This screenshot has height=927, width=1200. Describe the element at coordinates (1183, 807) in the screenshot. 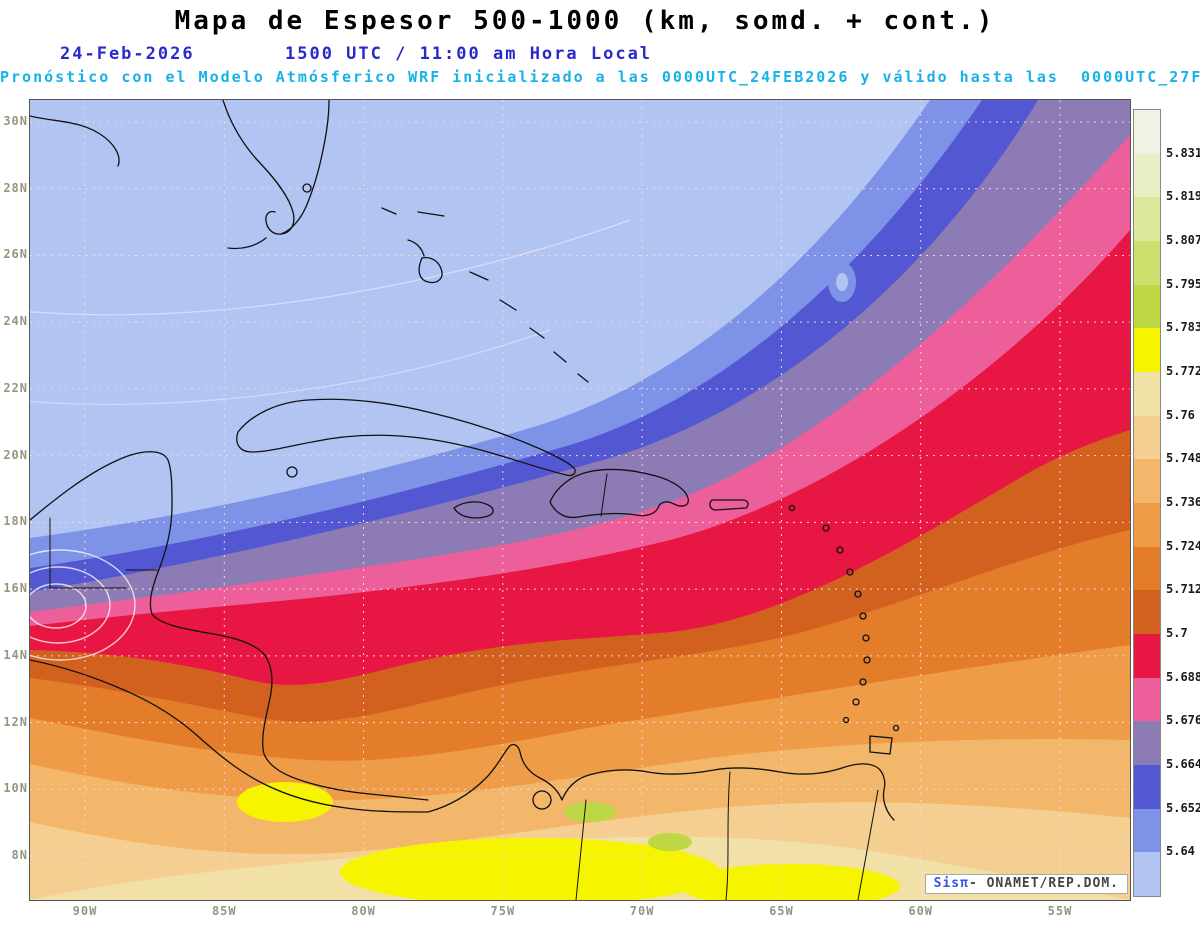

I see `legend-value-label: 5.652` at that location.